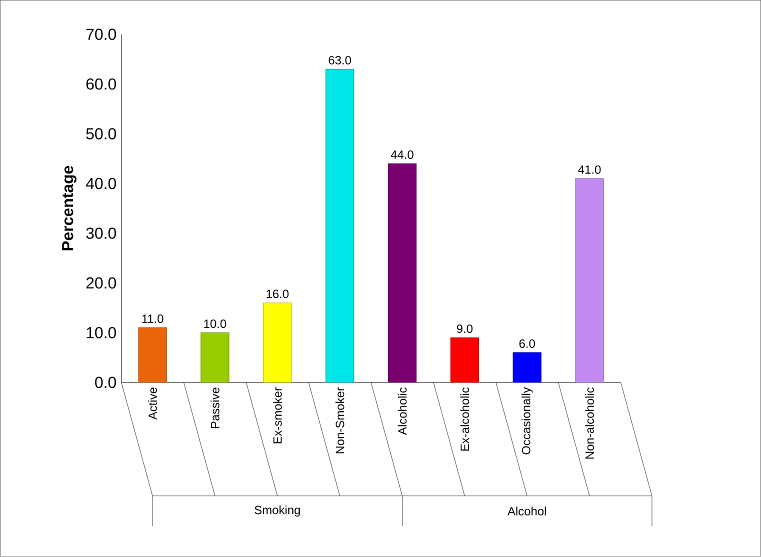 The height and width of the screenshot is (557, 761). Describe the element at coordinates (277, 415) in the screenshot. I see `x-tick-label: Ex-smoker` at that location.